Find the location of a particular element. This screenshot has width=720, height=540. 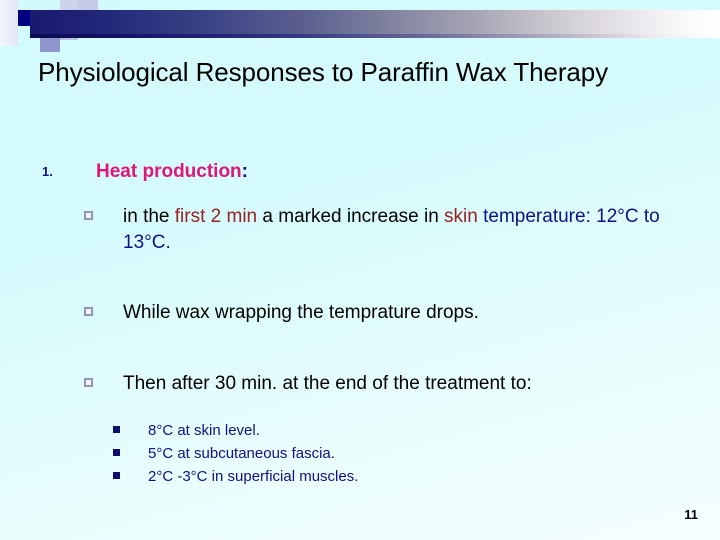

subsub-item-text-2: 5°C at subcutaneous fascia. is located at coordinates (241, 453).